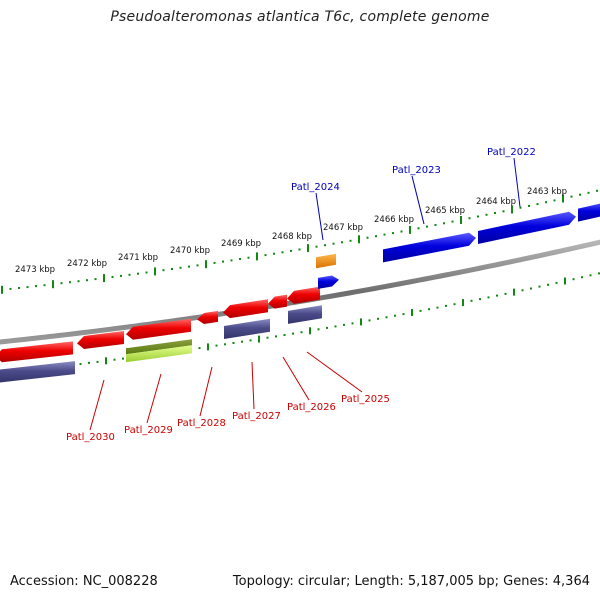  I want to click on feature-patl-2024-orange, so click(326, 261).